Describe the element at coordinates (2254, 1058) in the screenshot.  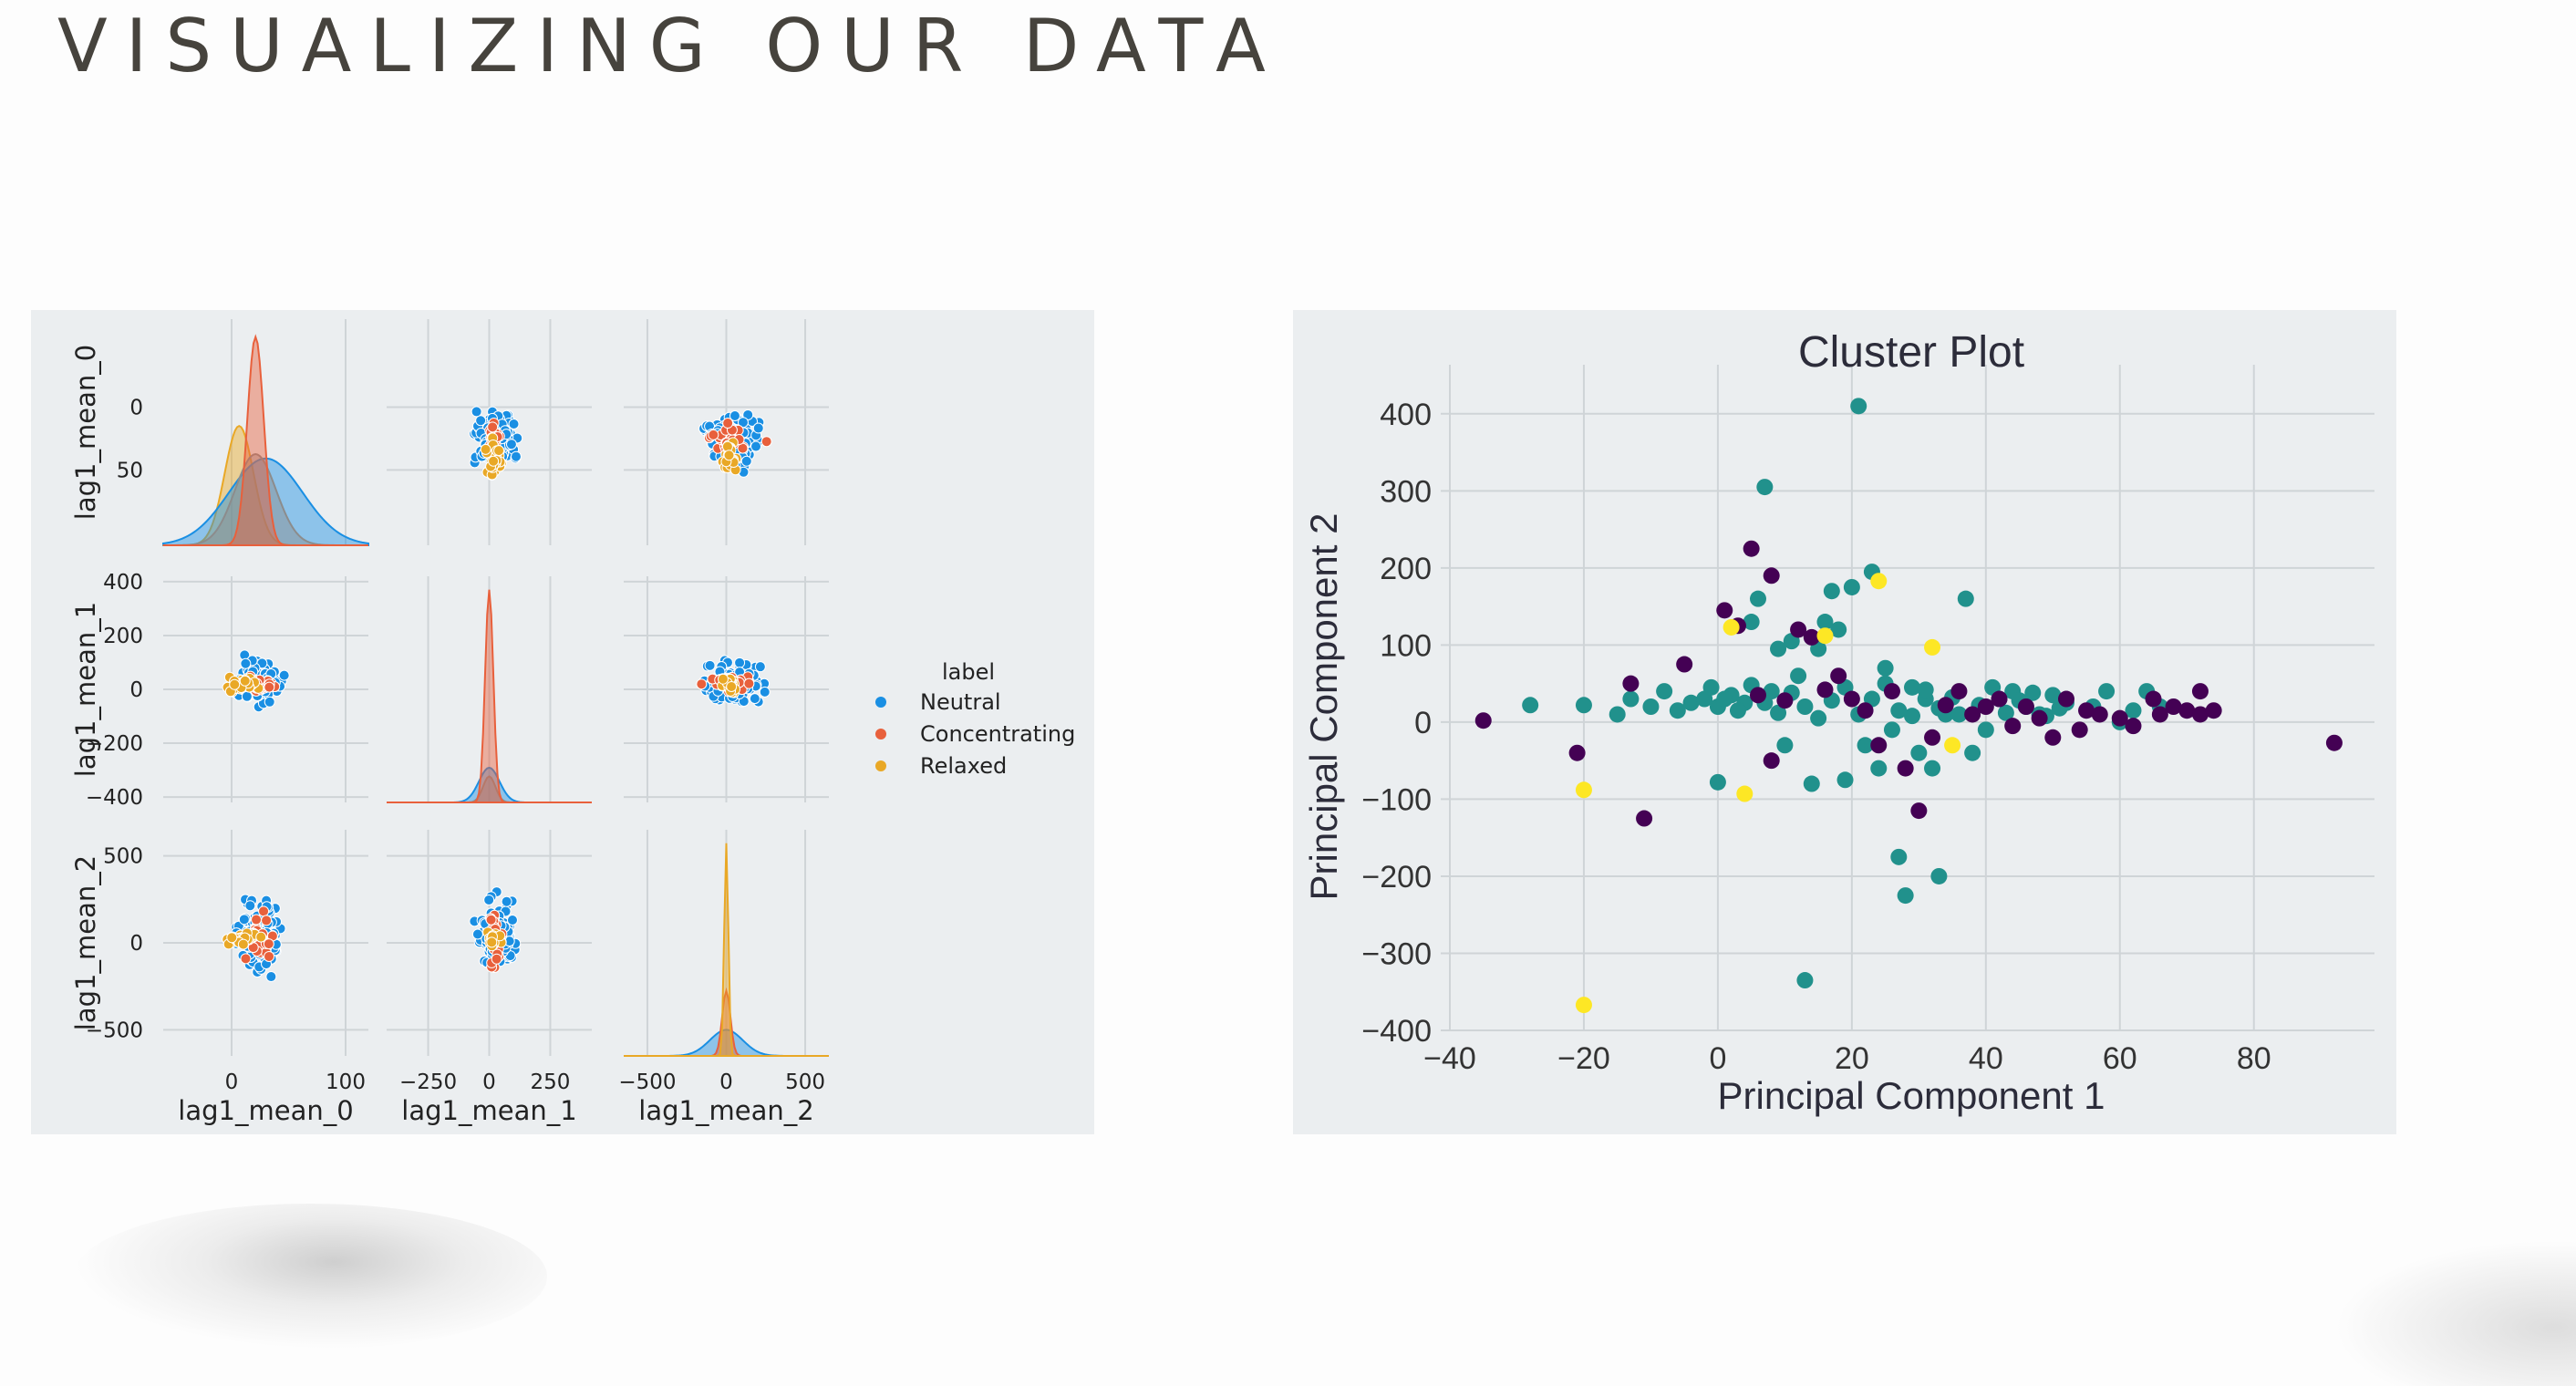
I see `x-tick-label: 80` at that location.